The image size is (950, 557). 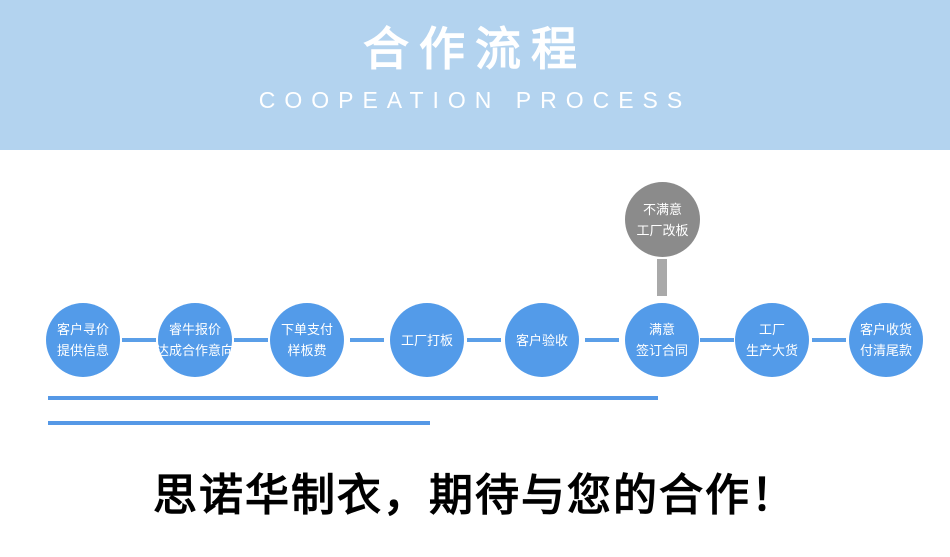 I want to click on flow-step-8-line1: 客户收货, so click(x=885, y=329).